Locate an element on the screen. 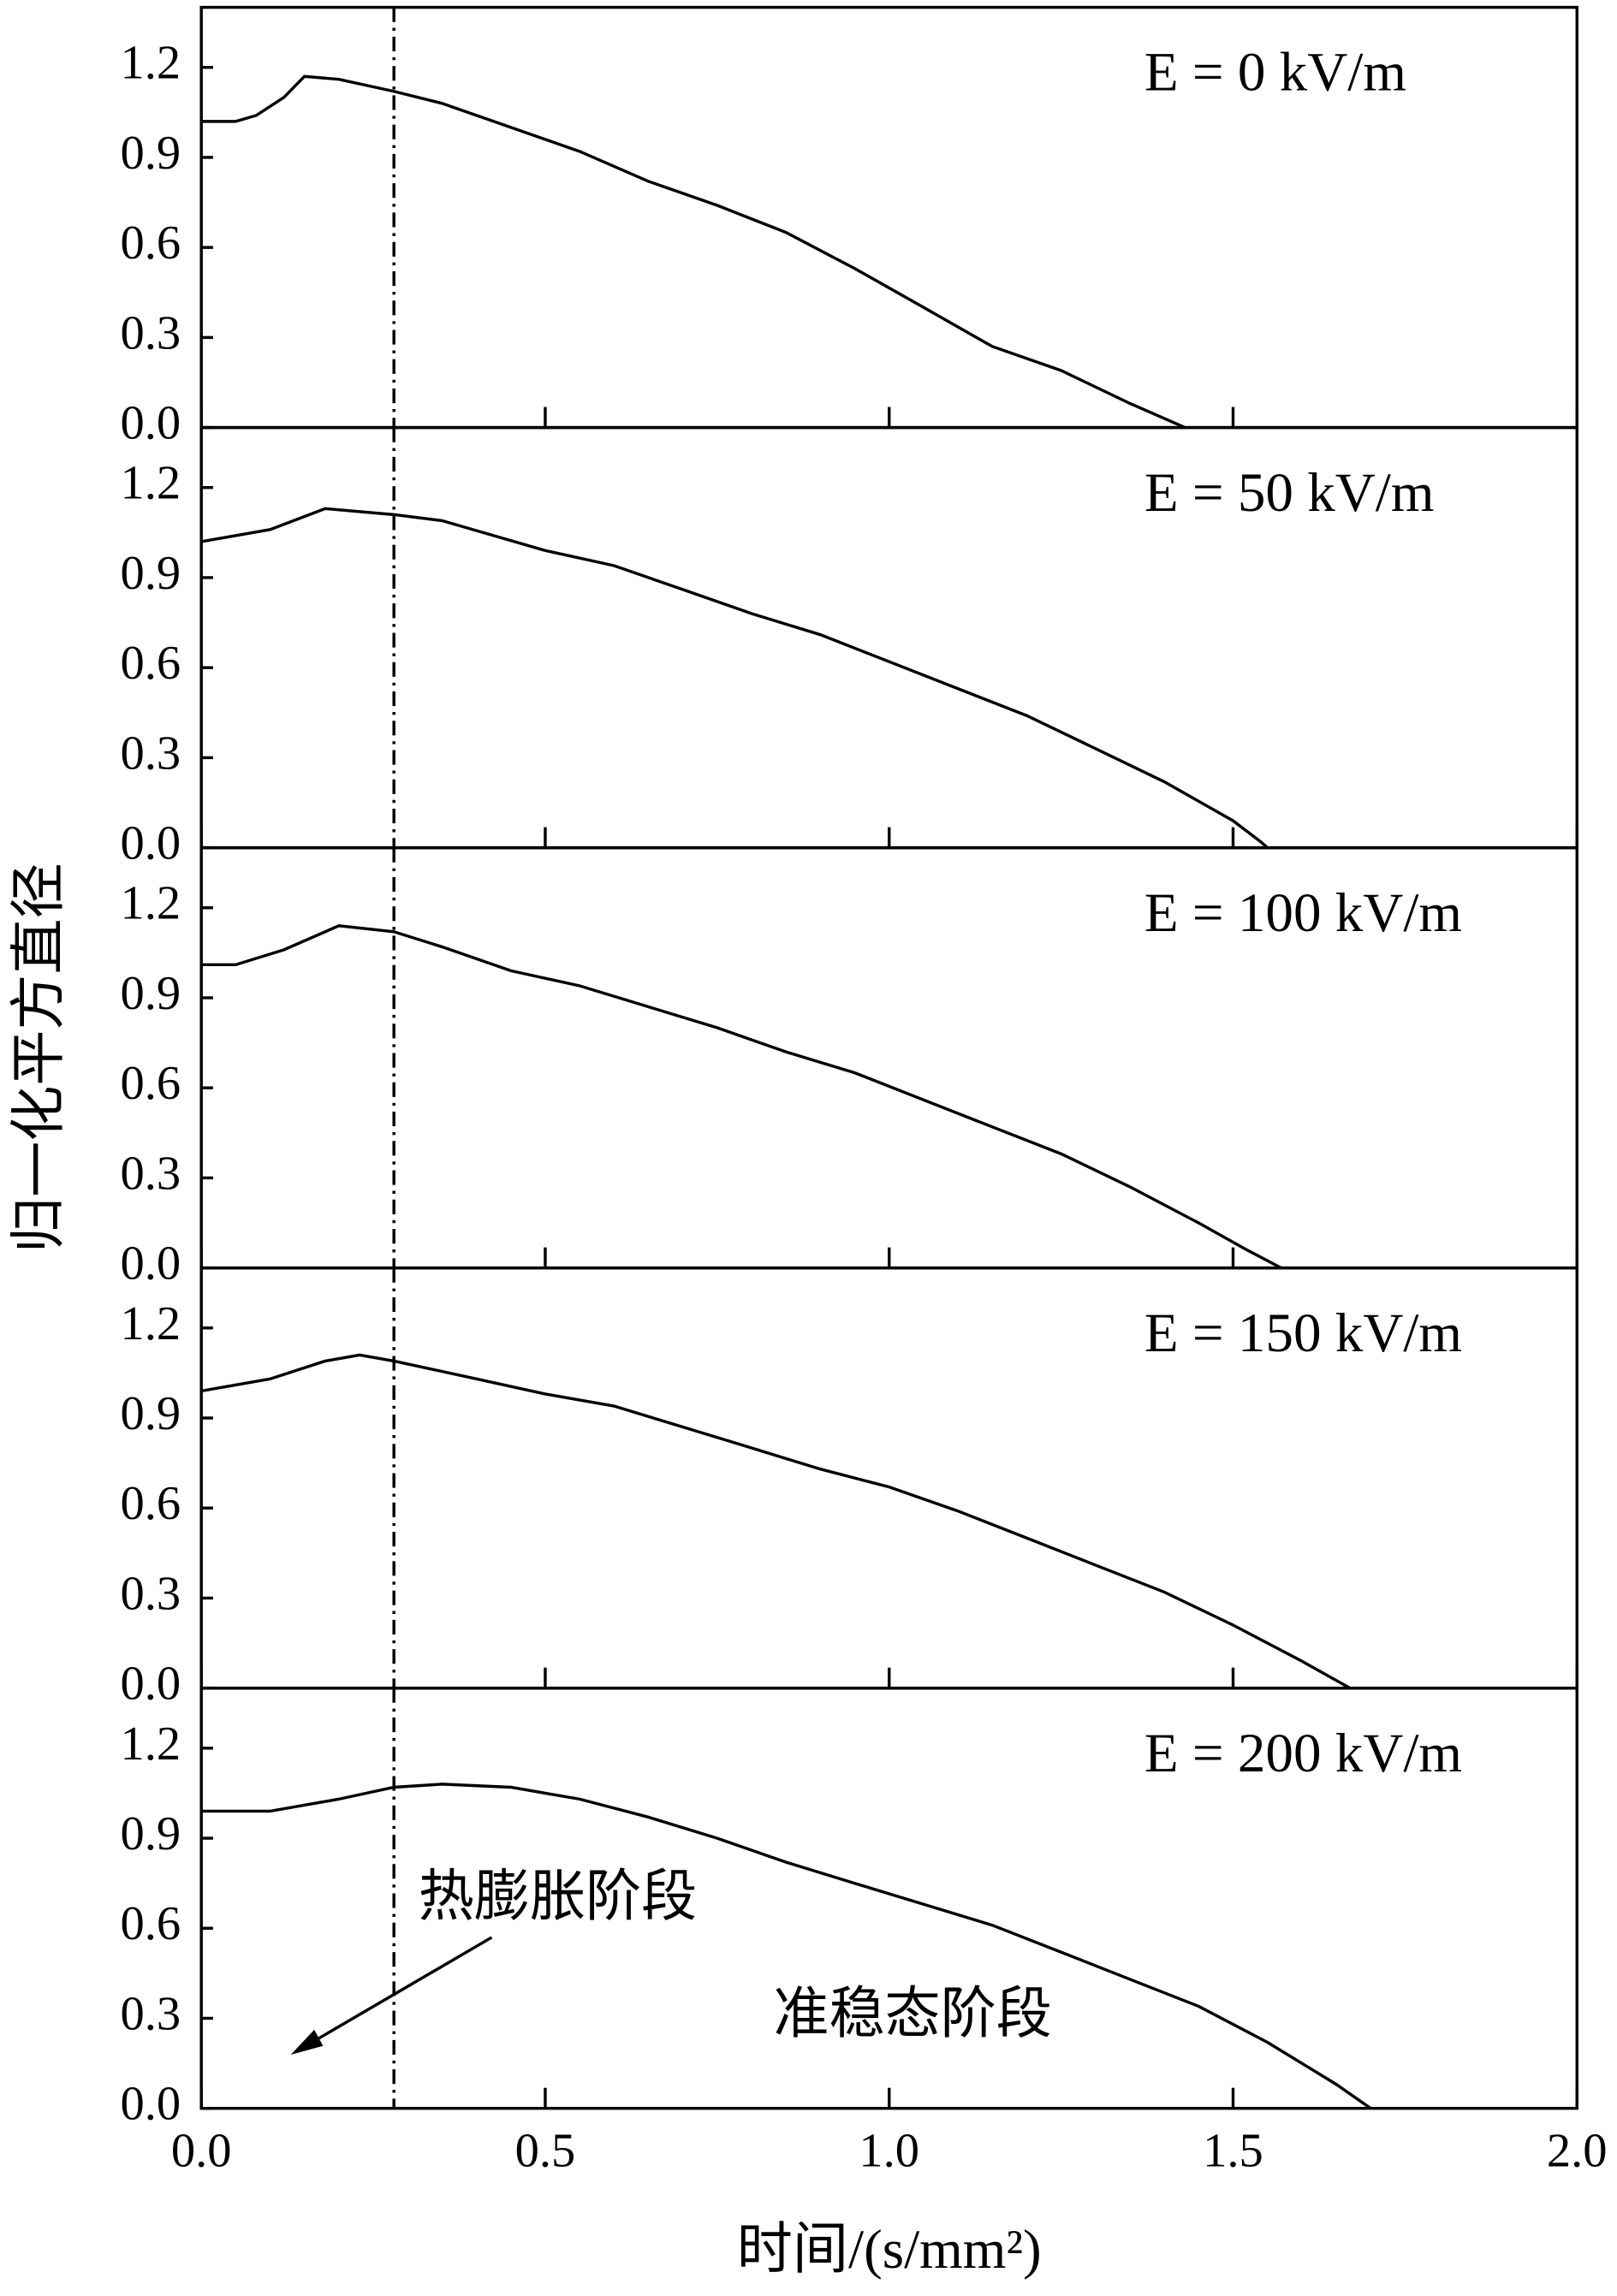  arrow-head is located at coordinates (307, 2042).